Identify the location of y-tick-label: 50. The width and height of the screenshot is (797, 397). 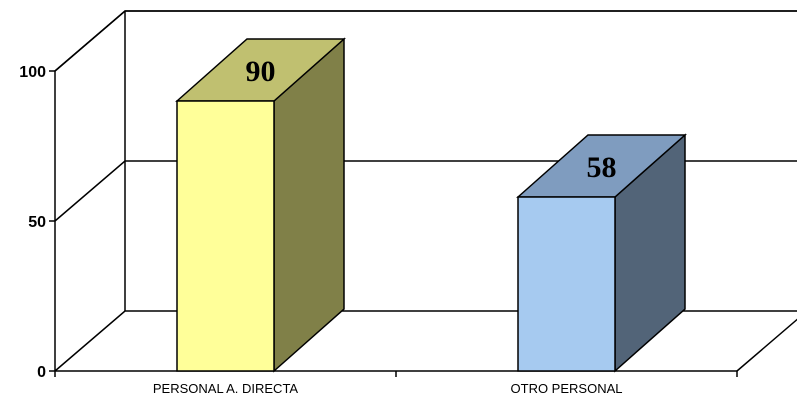
(37, 222).